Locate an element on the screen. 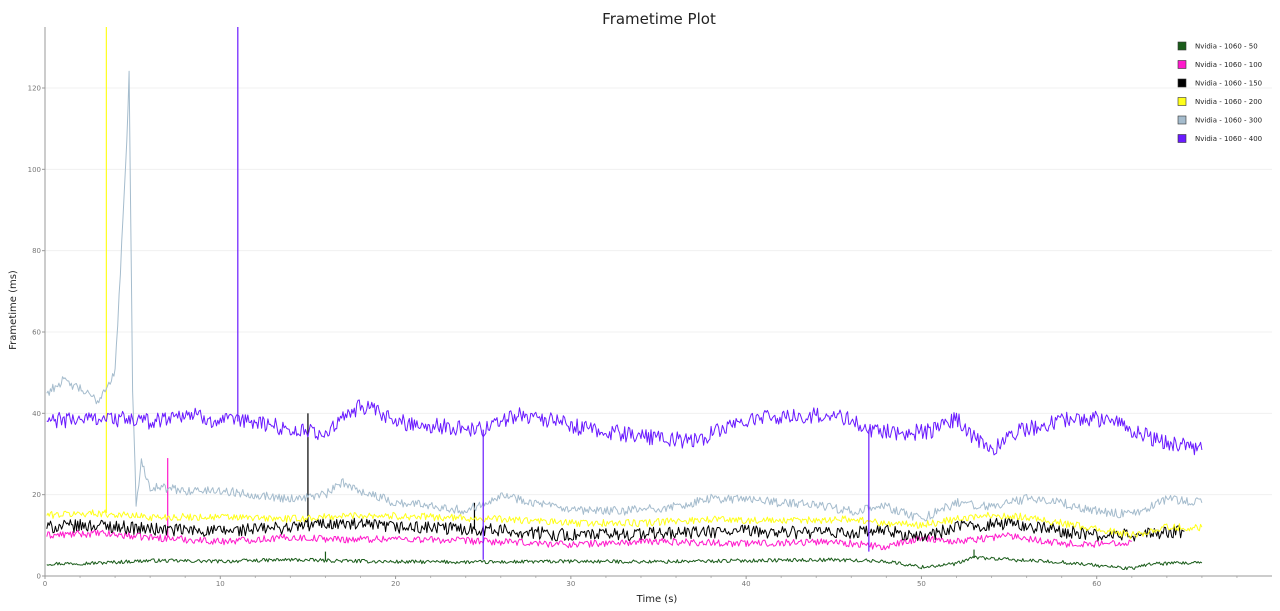  y-tick-label: 0 is located at coordinates (39, 577).